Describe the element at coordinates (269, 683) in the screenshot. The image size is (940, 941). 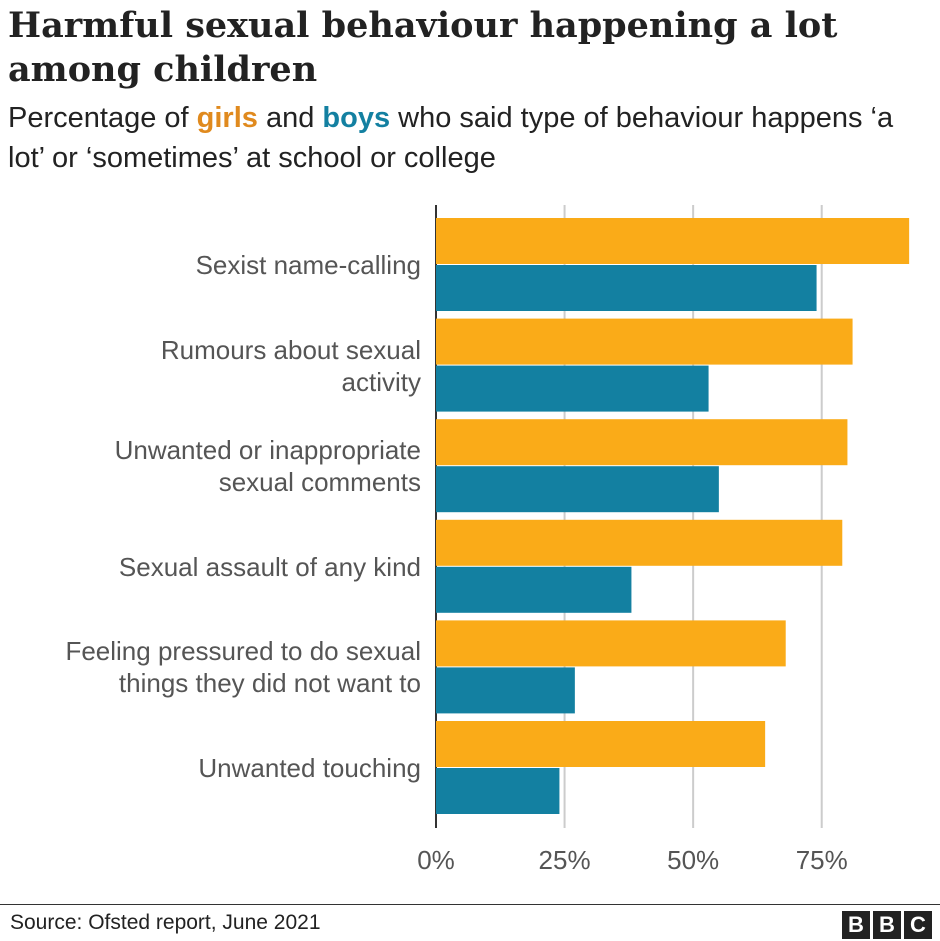
I see `category-line: things they did not want to` at that location.